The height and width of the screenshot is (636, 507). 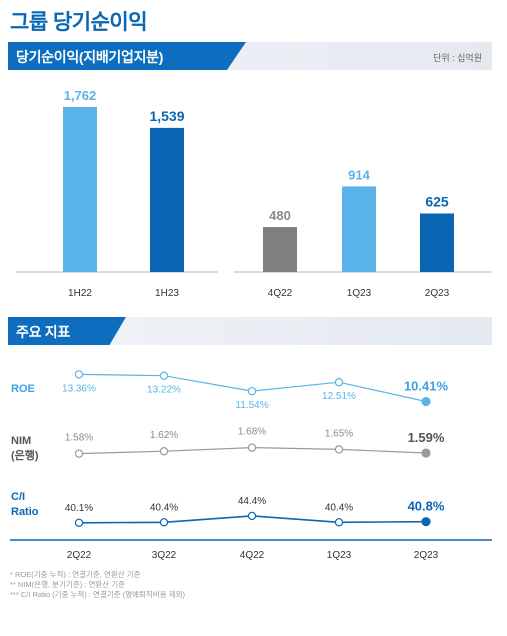 I want to click on data-label-ciratio-3Q22: 40.4%, so click(x=164, y=507).